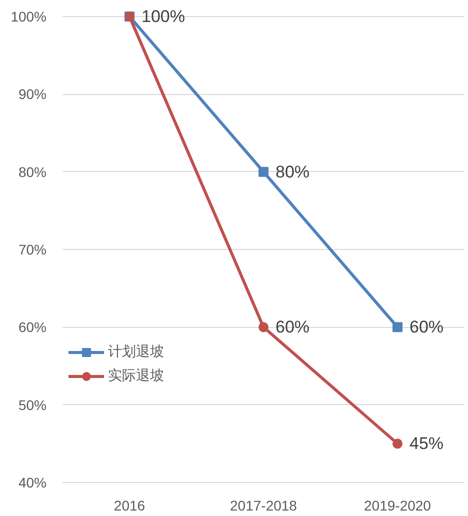 The height and width of the screenshot is (516, 468). I want to click on data-label: 45%, so click(427, 444).